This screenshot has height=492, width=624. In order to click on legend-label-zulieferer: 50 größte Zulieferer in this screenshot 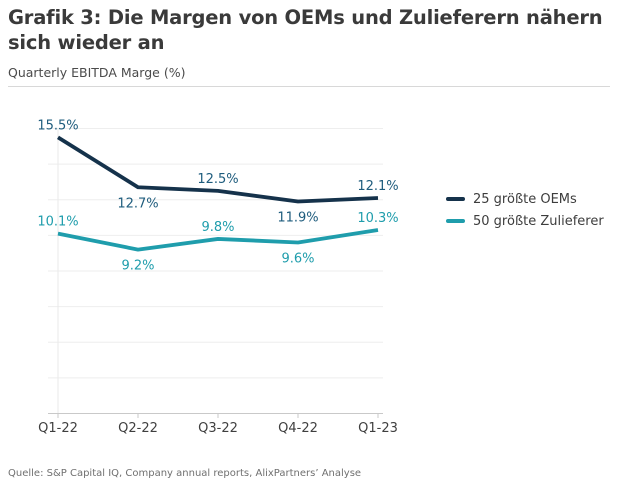, I will do `click(538, 221)`.